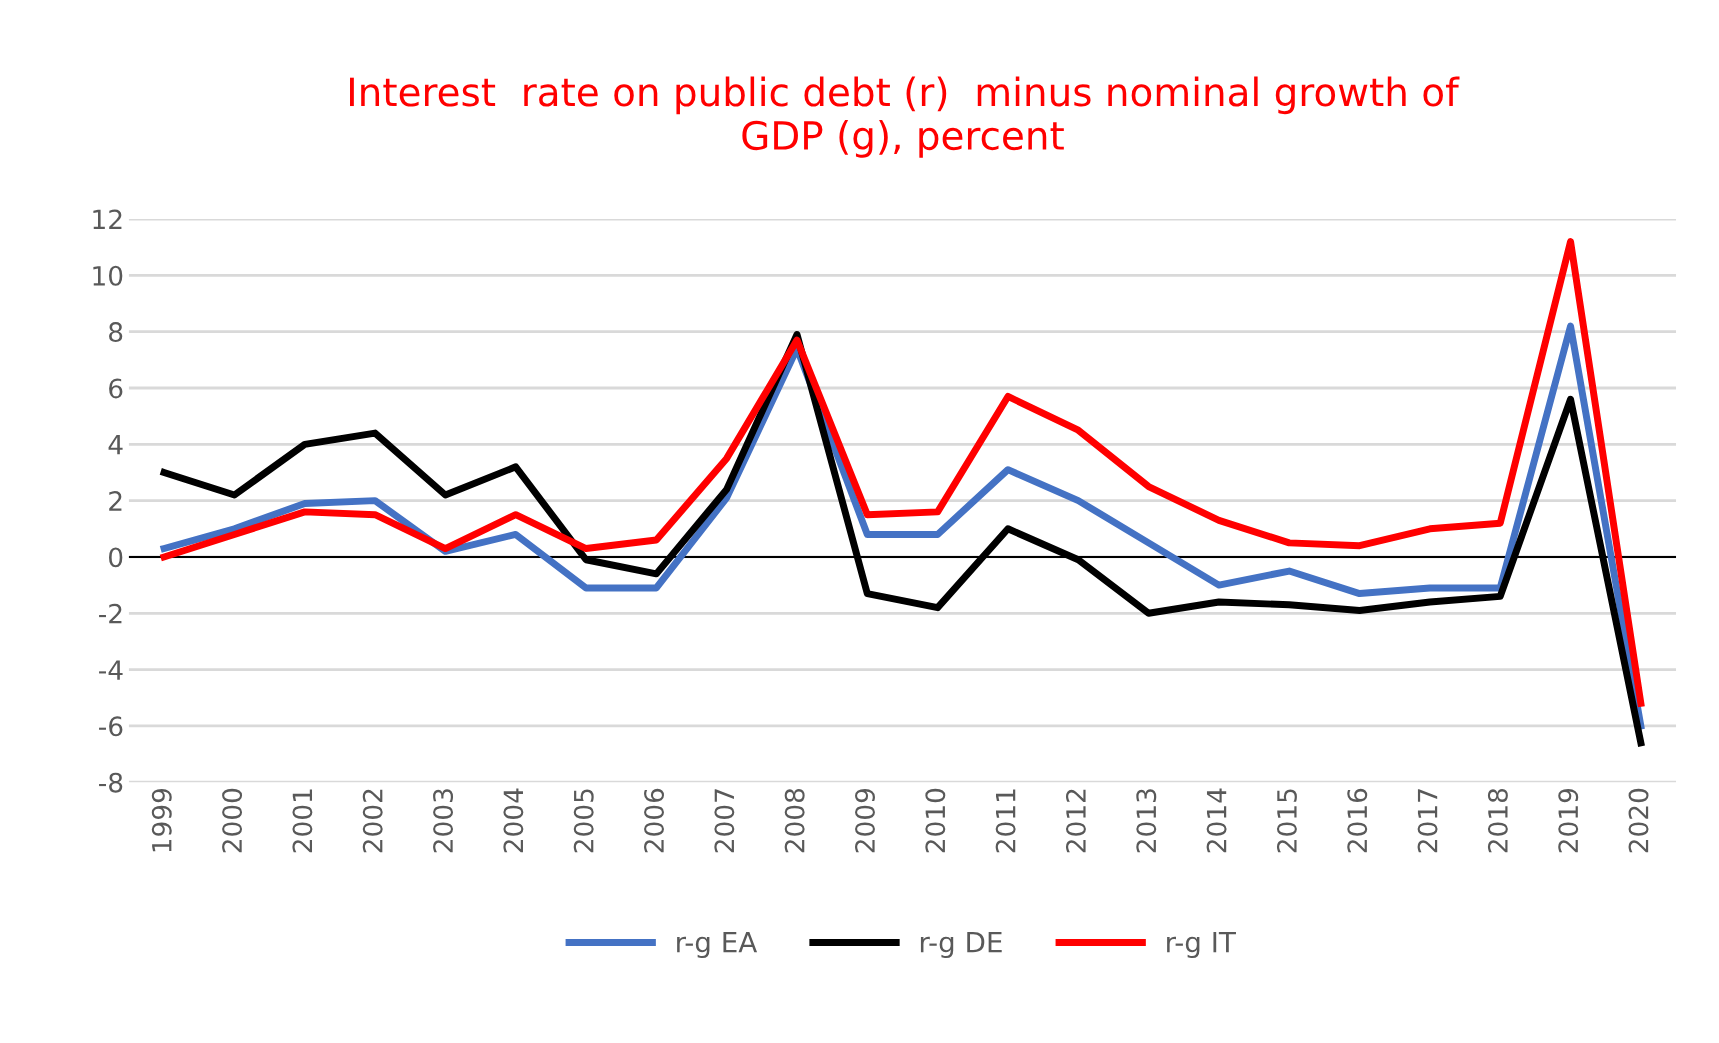  I want to click on x-tick-label: 2016, so click(1357, 820).